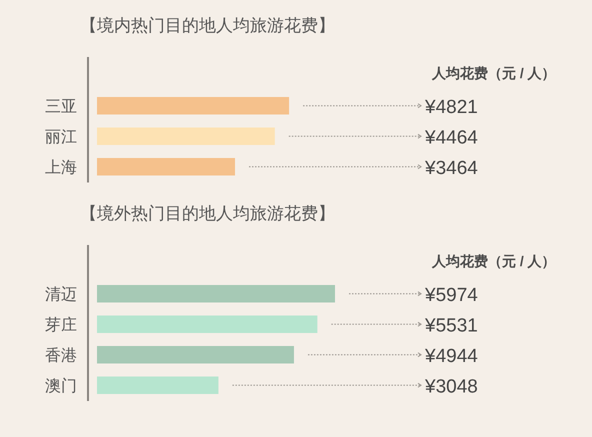  I want to click on chart-title: 【境外热门目的地人均旅游花费】, so click(207, 213).